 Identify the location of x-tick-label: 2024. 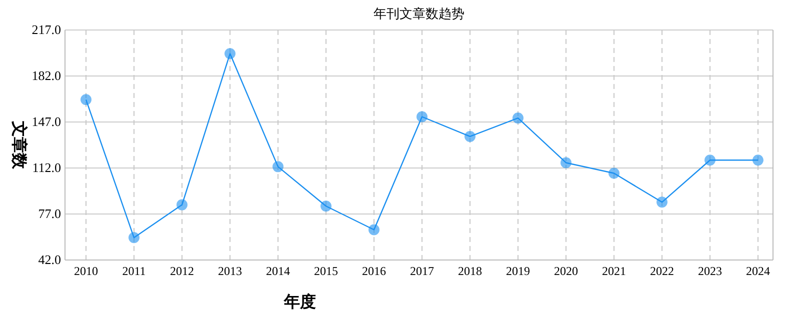
(758, 271).